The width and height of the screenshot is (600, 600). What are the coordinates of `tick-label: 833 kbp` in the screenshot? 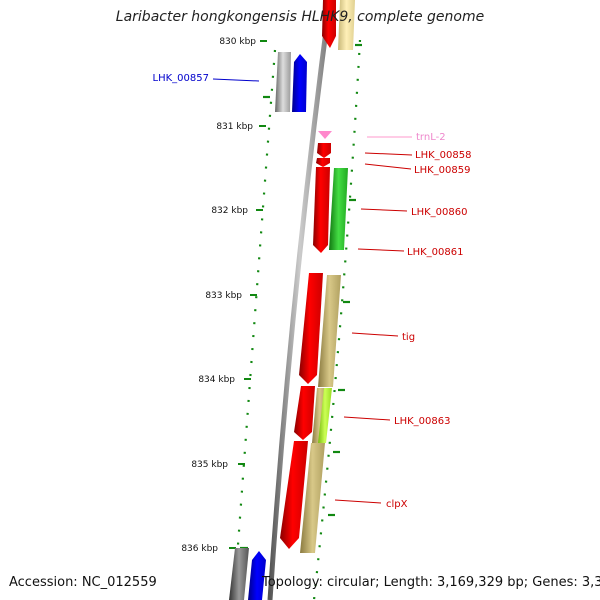 It's located at (223, 296).